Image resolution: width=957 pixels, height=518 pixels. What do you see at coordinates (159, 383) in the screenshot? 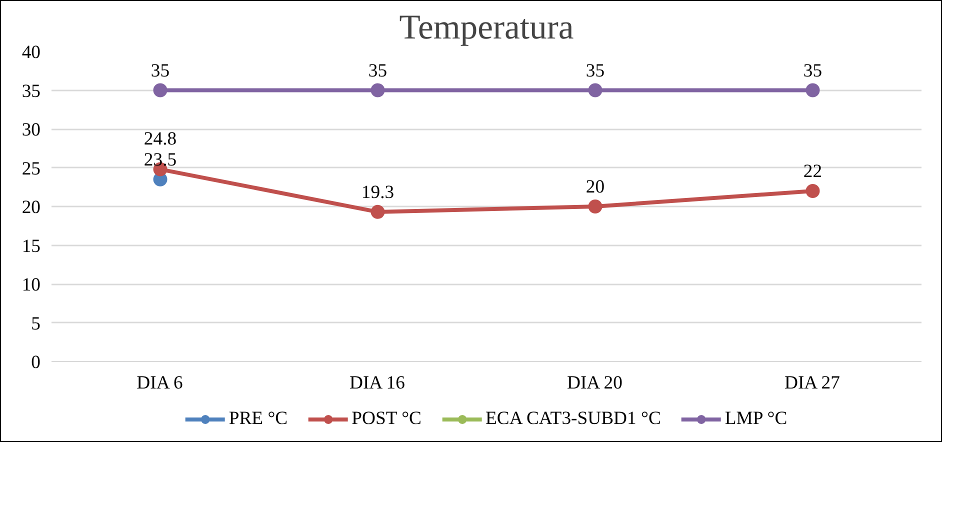
I see `x-tick-label: DIA 6` at bounding box center [159, 383].